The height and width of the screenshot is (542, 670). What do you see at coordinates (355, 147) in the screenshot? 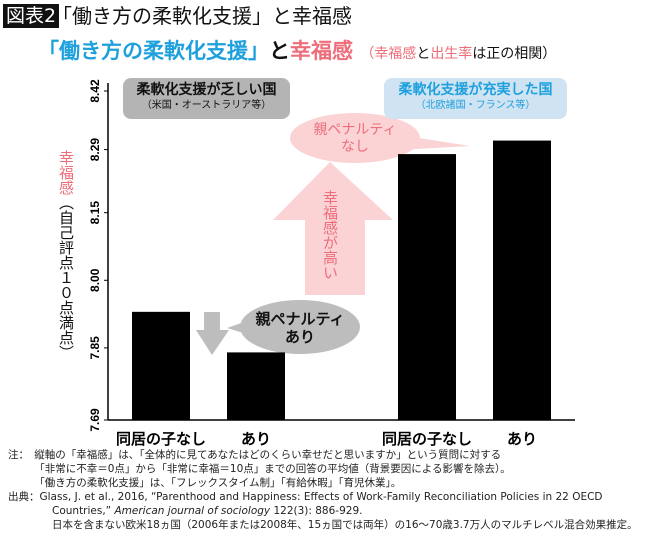
I see `no-penalty-line2: なし` at bounding box center [355, 147].